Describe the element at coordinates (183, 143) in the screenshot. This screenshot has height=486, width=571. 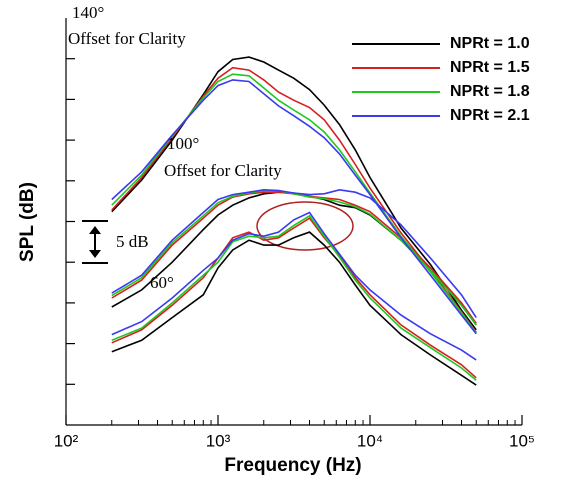
I see `annotation: 100°` at that location.